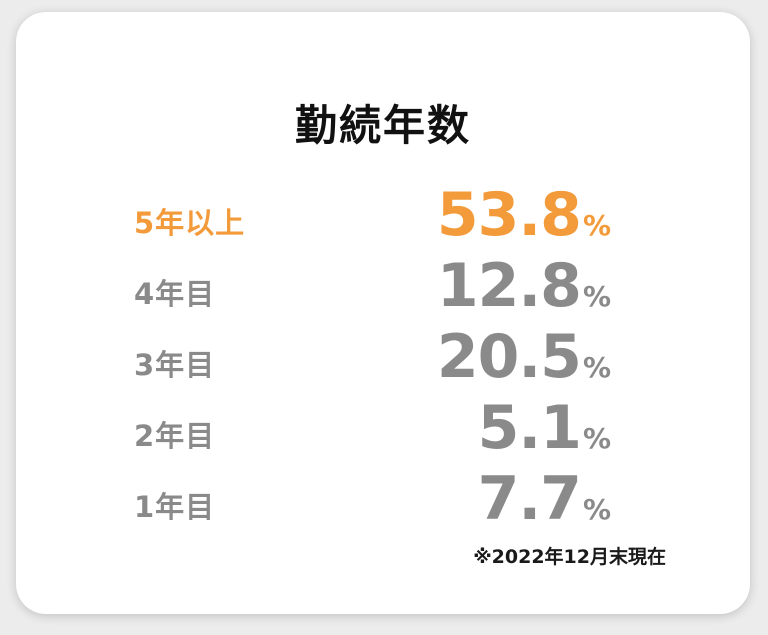 This screenshot has width=768, height=635. What do you see at coordinates (509, 286) in the screenshot?
I see `tenure-value-number: 12.8` at bounding box center [509, 286].